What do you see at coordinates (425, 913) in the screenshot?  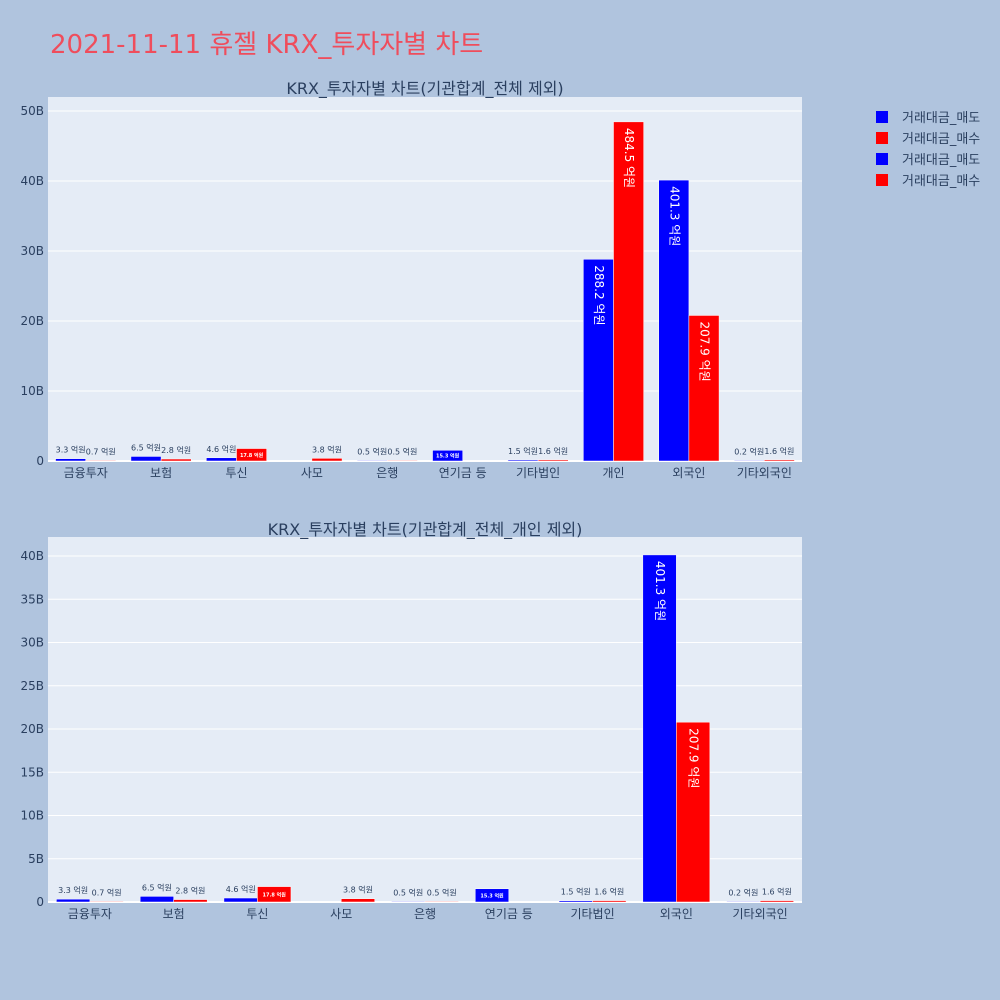 I see `x-tick-label: 은행` at bounding box center [425, 913].